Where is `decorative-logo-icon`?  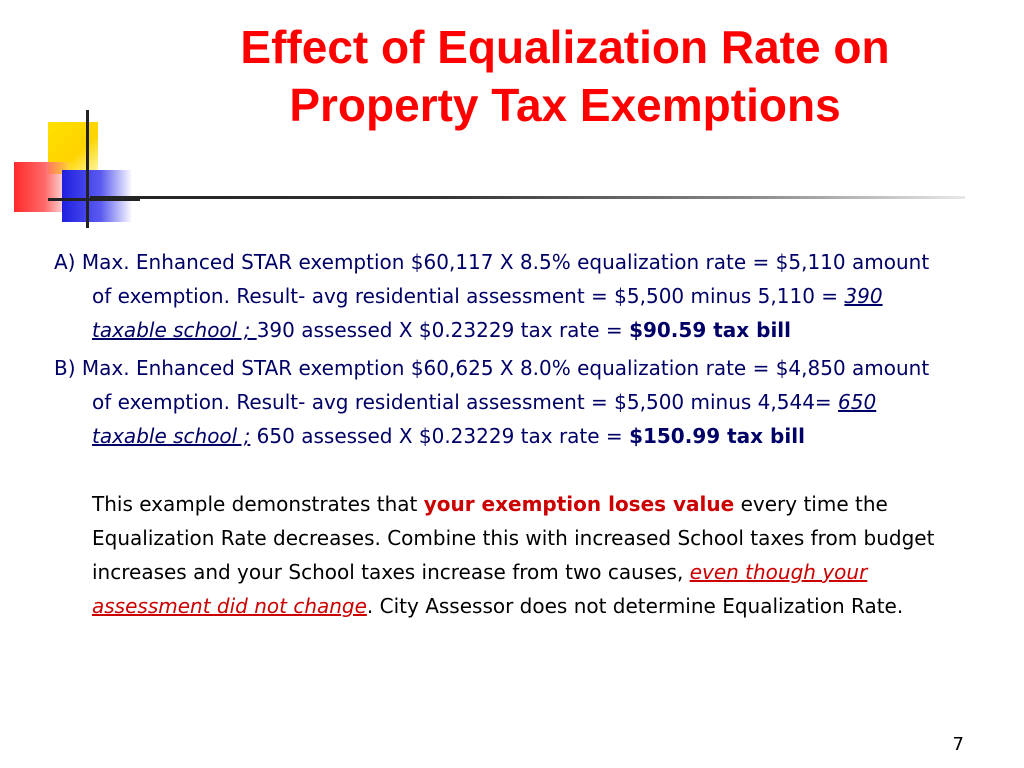 decorative-logo-icon is located at coordinates (70, 165).